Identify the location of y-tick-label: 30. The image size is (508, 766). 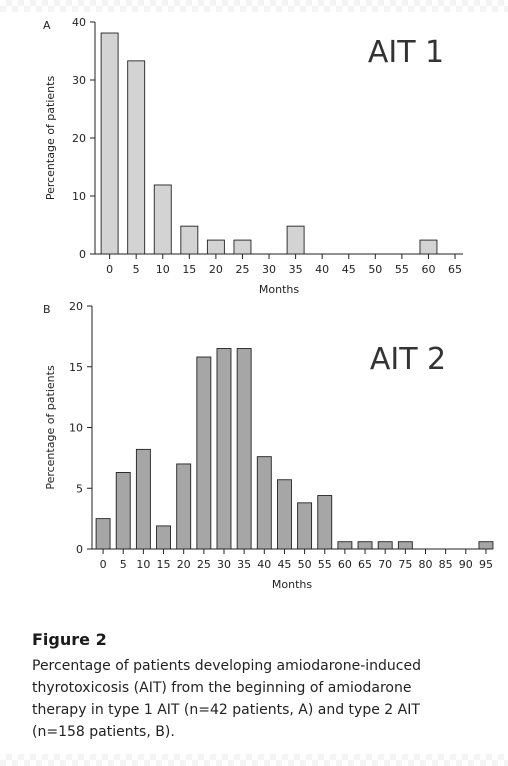
(79, 80).